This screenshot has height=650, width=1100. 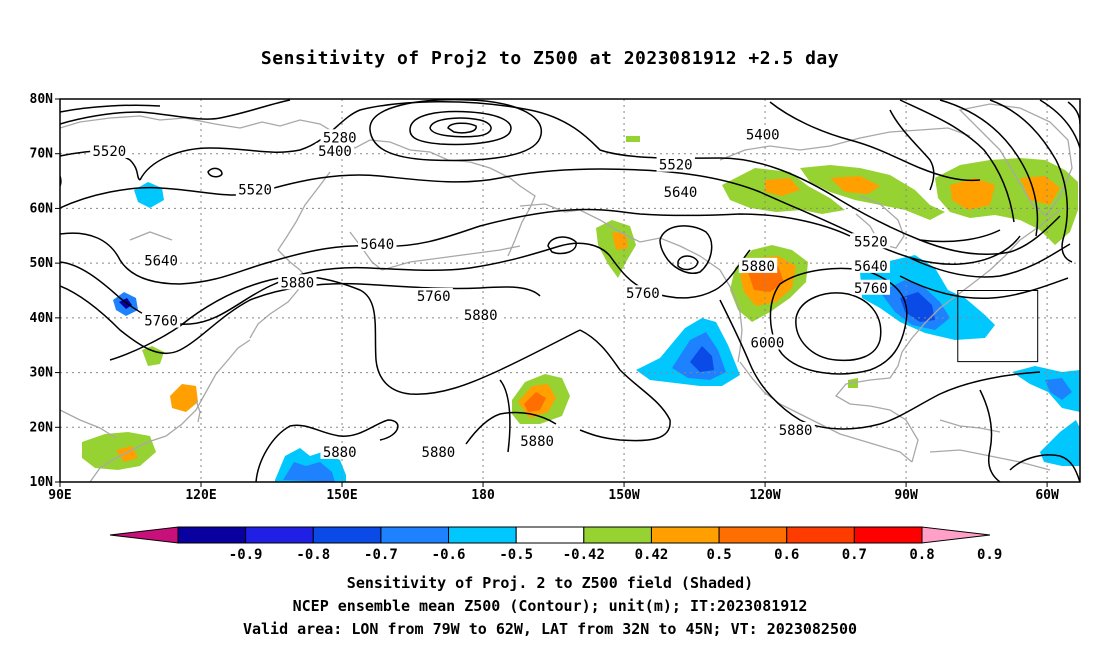 What do you see at coordinates (300, 318) in the screenshot?
I see `contour-5760-south` at bounding box center [300, 318].